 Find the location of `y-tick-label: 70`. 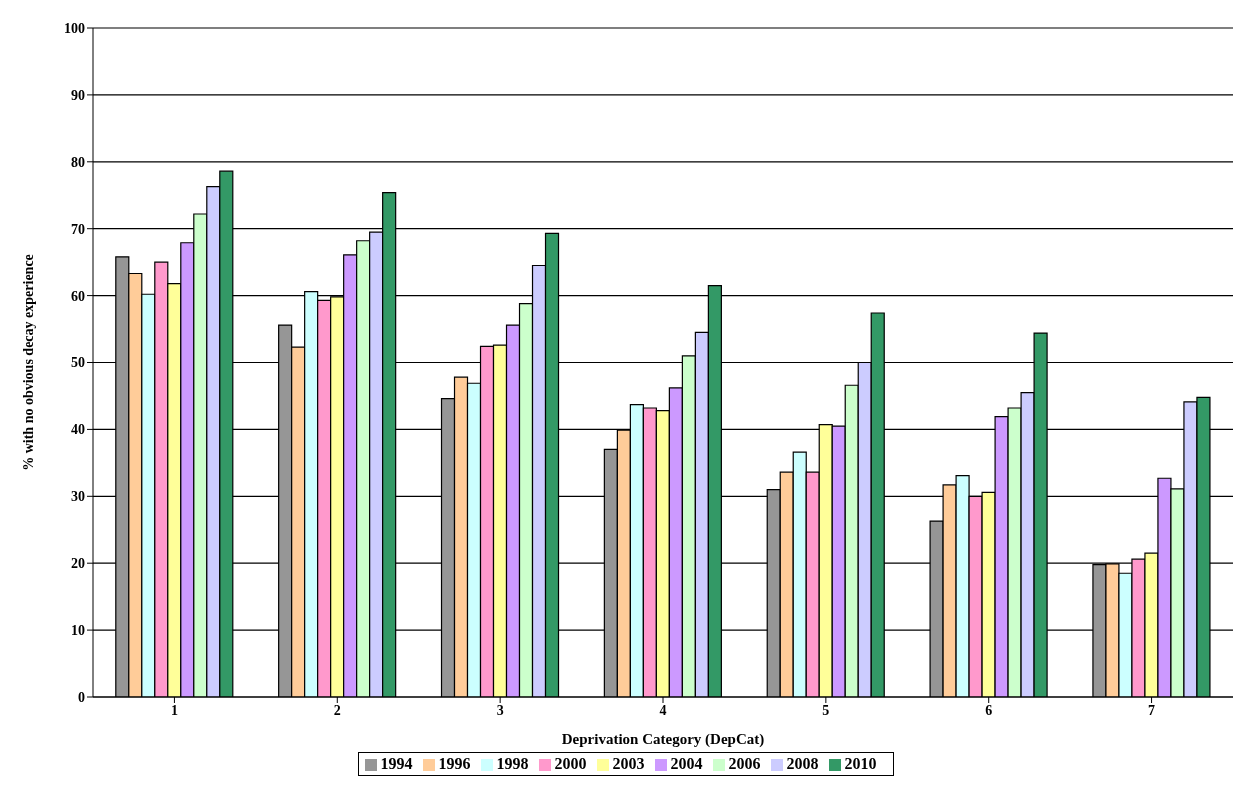

y-tick-label: 70 is located at coordinates (78, 229).